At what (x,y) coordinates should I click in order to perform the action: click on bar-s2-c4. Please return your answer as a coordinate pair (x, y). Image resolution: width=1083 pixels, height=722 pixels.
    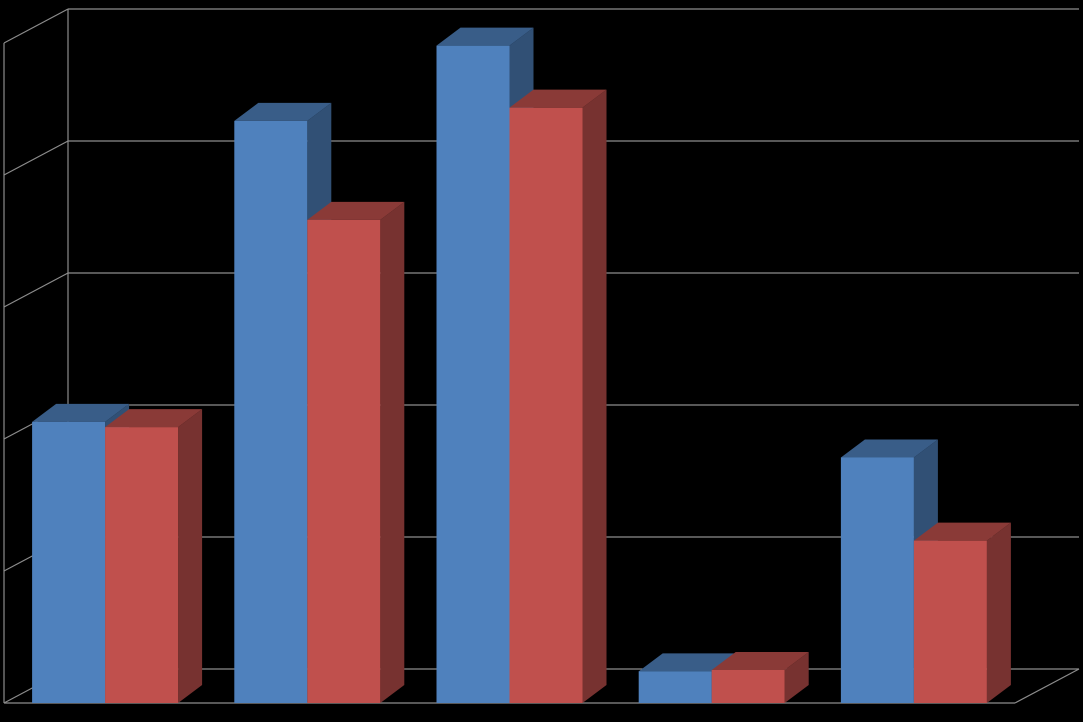
    Looking at the image, I should click on (760, 677).